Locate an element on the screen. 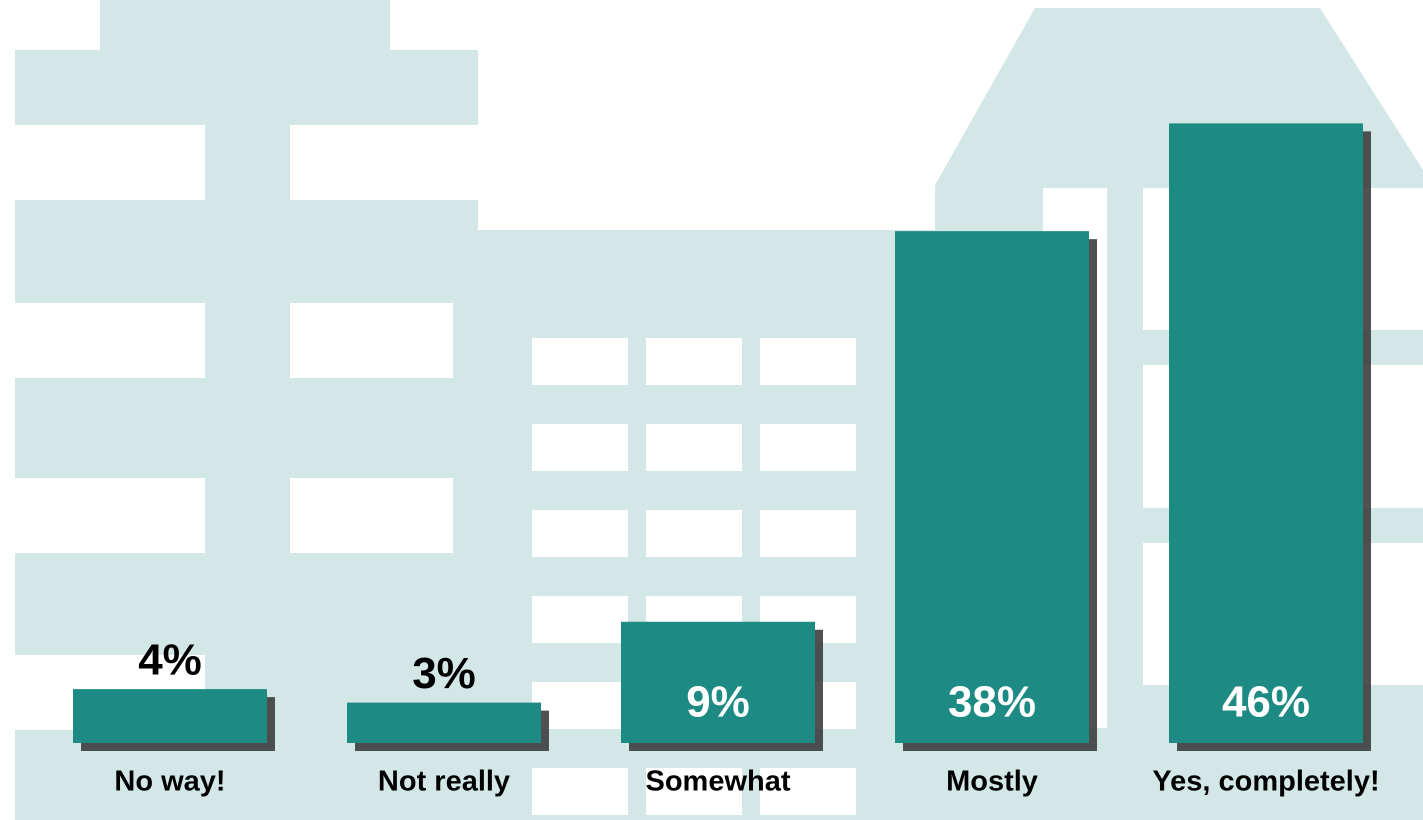 The image size is (1423, 820). category-label: Yes, completely! is located at coordinates (1265, 782).